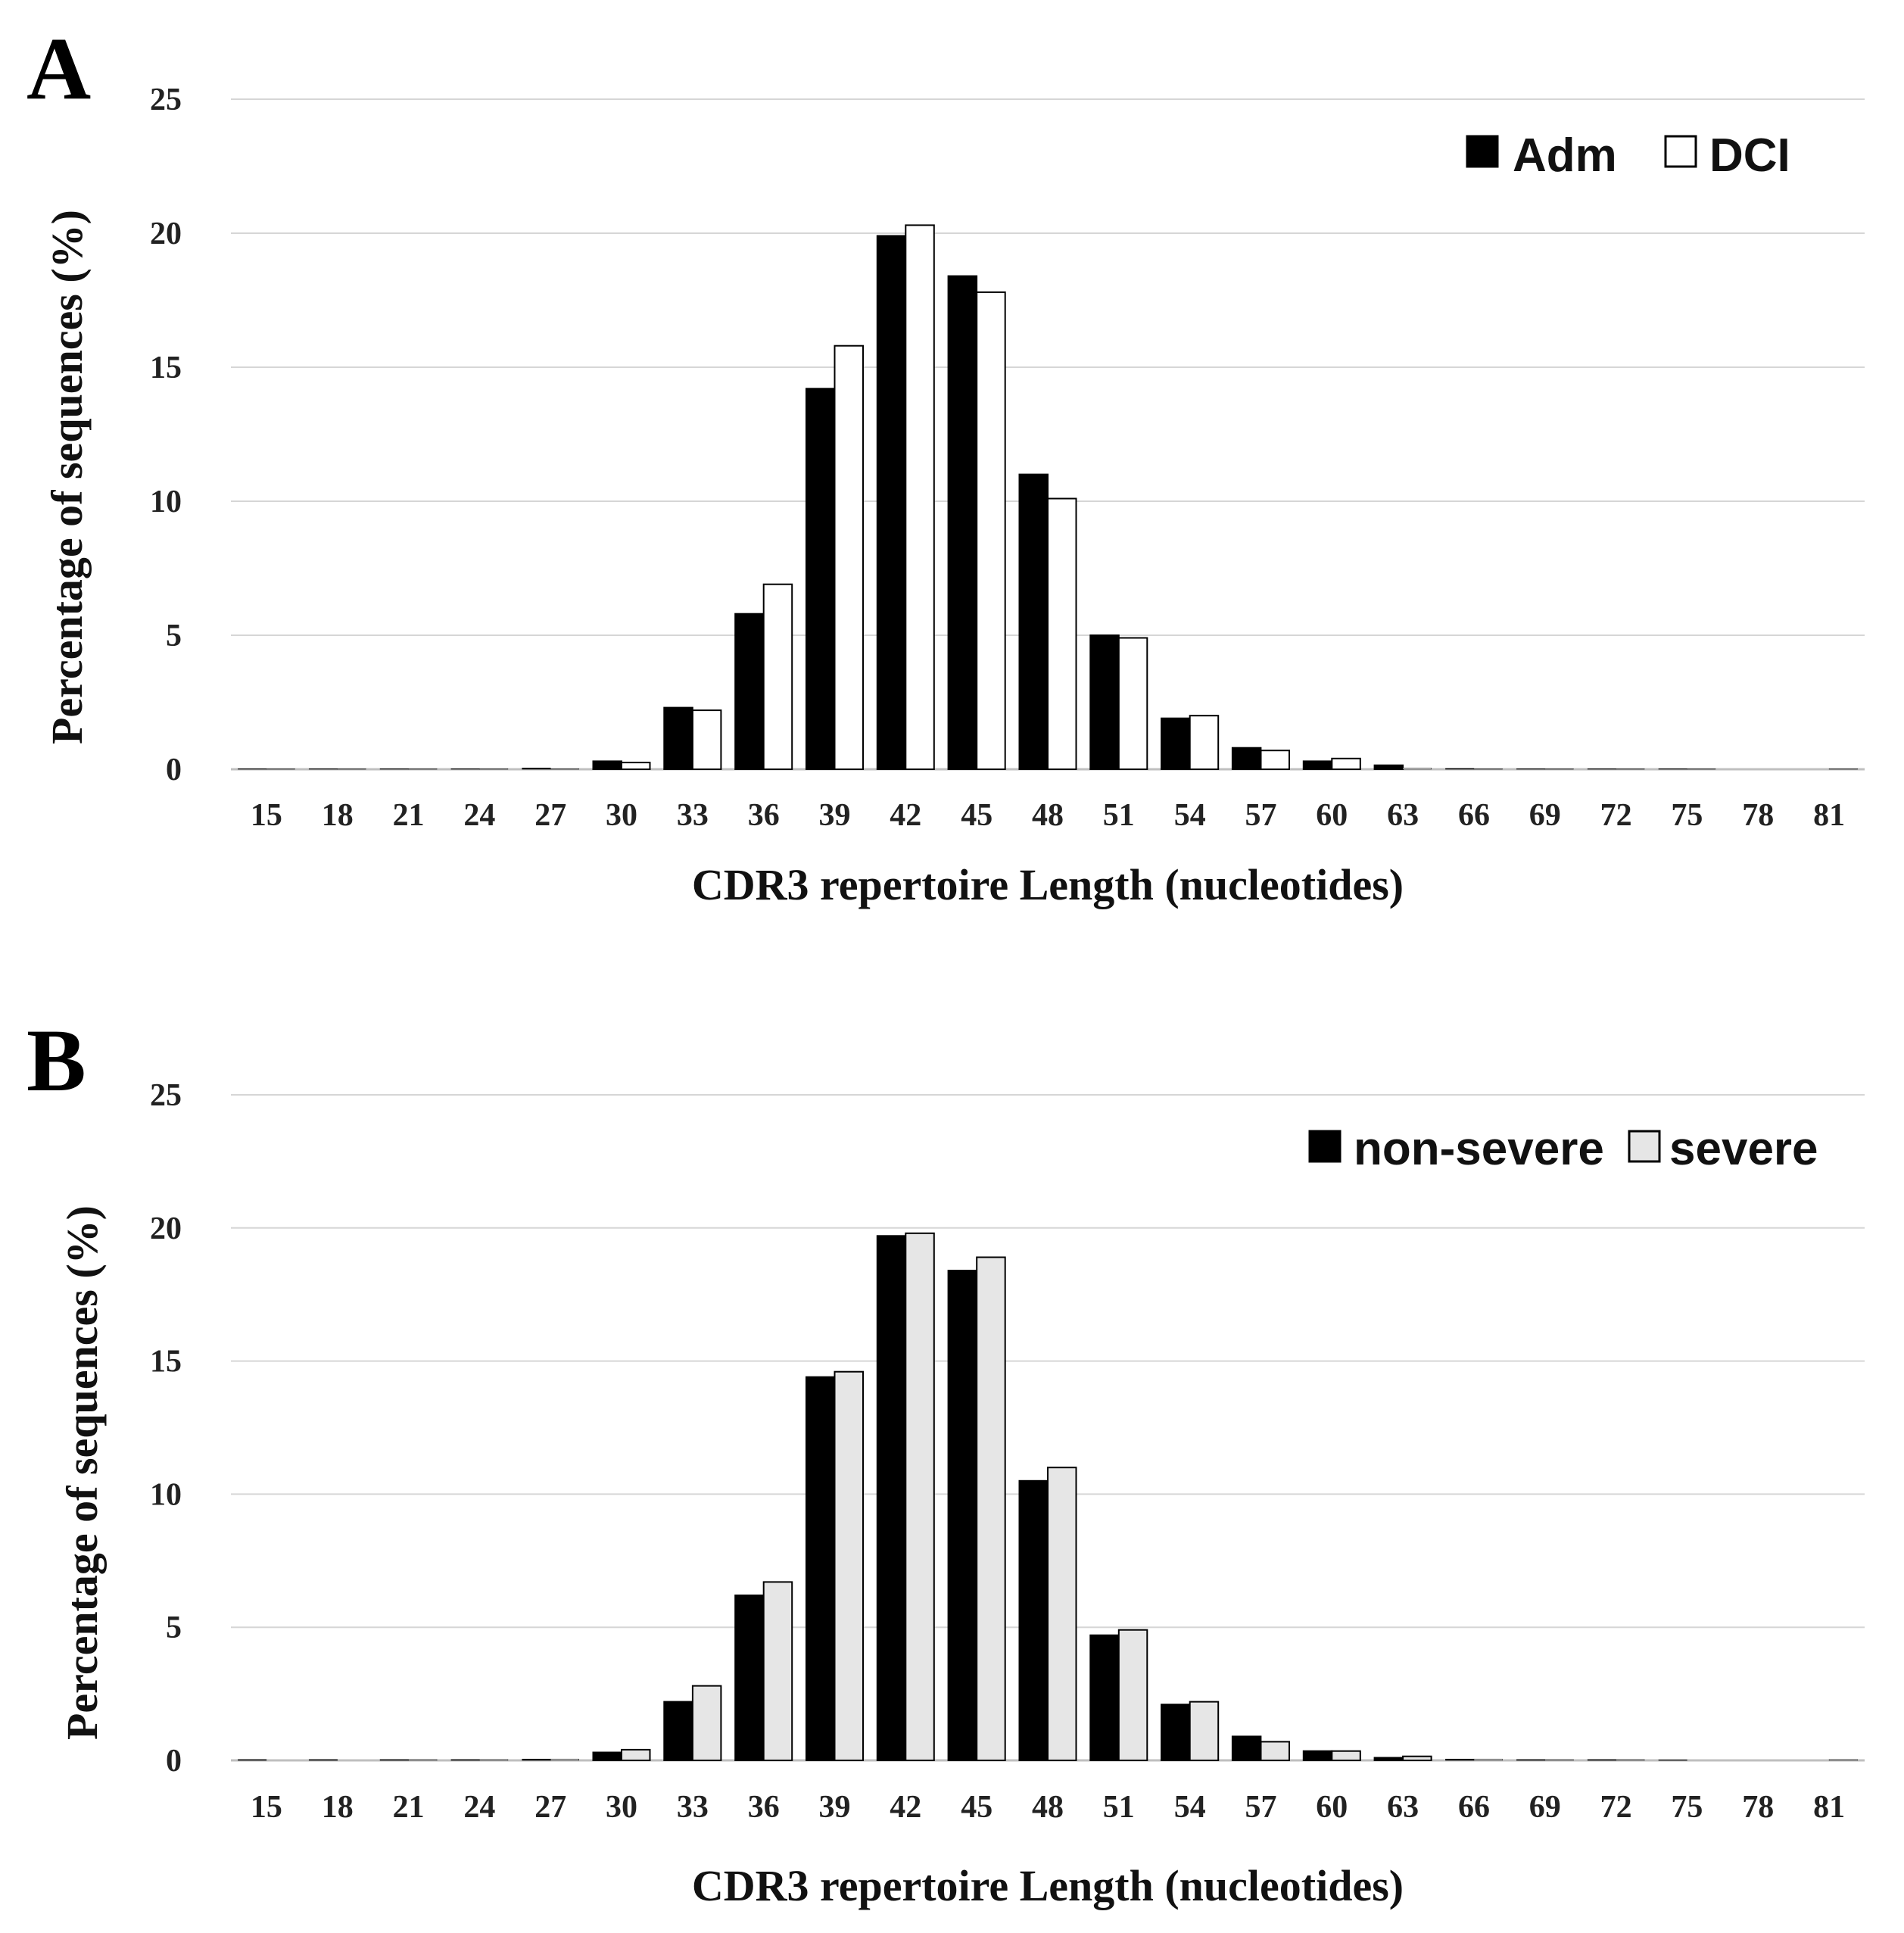  Describe the element at coordinates (174, 1761) in the screenshot. I see `y-tick-label: 0` at that location.